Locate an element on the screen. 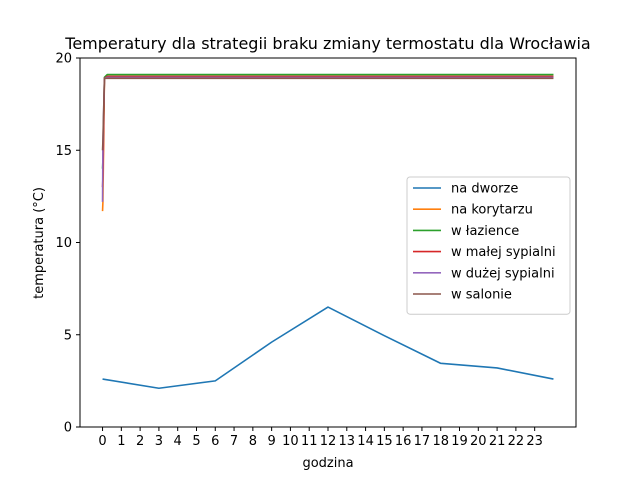 The image size is (640, 480). legend-label-2: w łazience is located at coordinates (485, 231).